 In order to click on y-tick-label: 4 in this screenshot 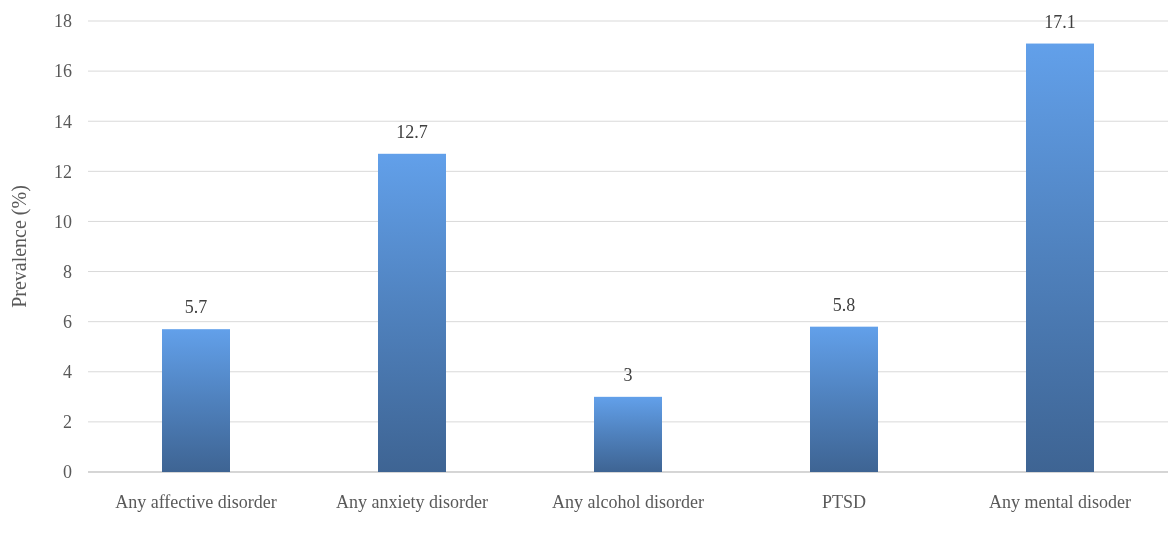, I will do `click(67, 372)`.